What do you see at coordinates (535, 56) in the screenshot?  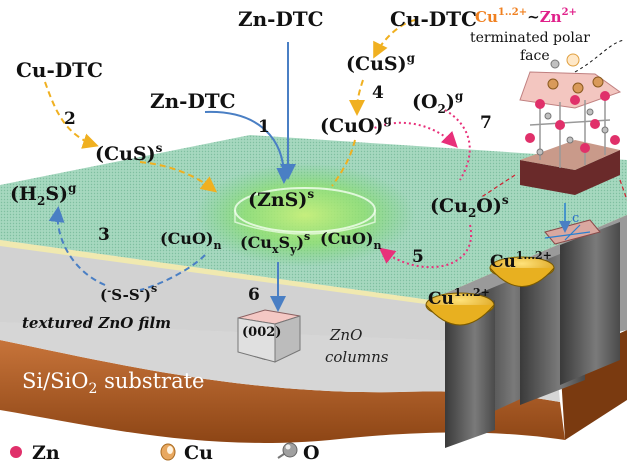 I see `label-polar-line2: face` at bounding box center [535, 56].